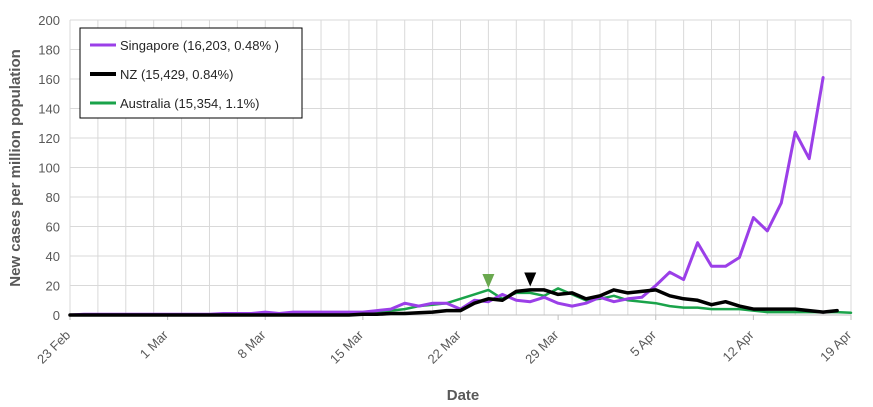 The width and height of the screenshot is (873, 407). Describe the element at coordinates (445, 347) in the screenshot. I see `x-tick-label: 22 Mar` at that location.